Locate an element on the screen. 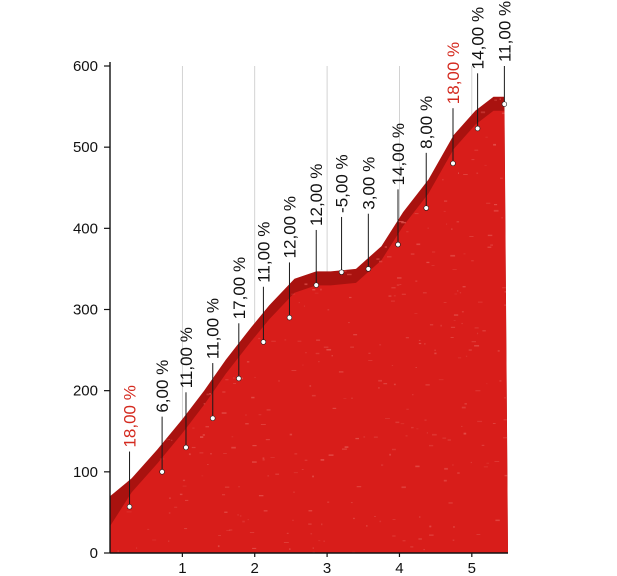  y-tick-label: 100 is located at coordinates (85, 472).